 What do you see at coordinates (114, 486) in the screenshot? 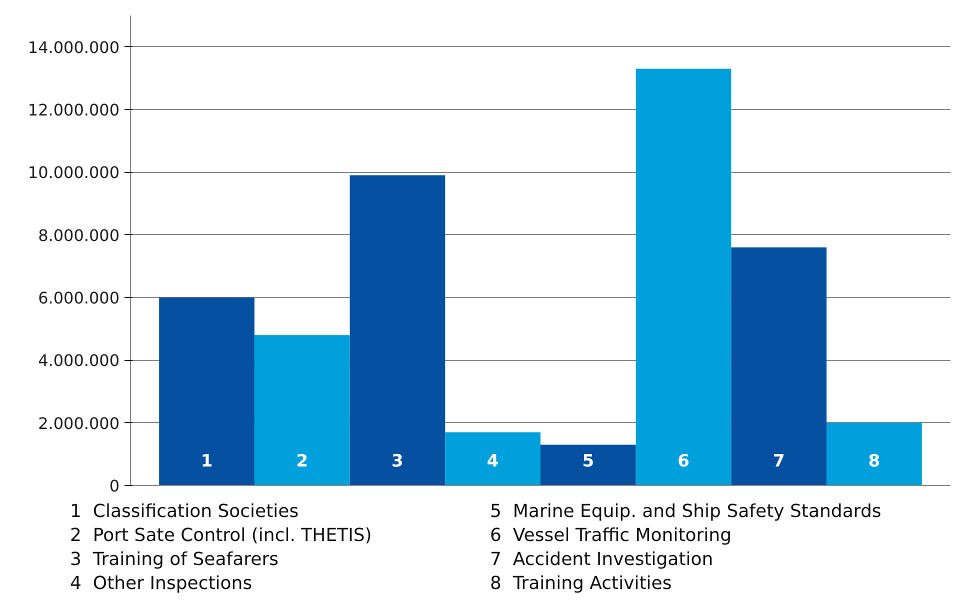
I see `y-tick-label: 0` at bounding box center [114, 486].